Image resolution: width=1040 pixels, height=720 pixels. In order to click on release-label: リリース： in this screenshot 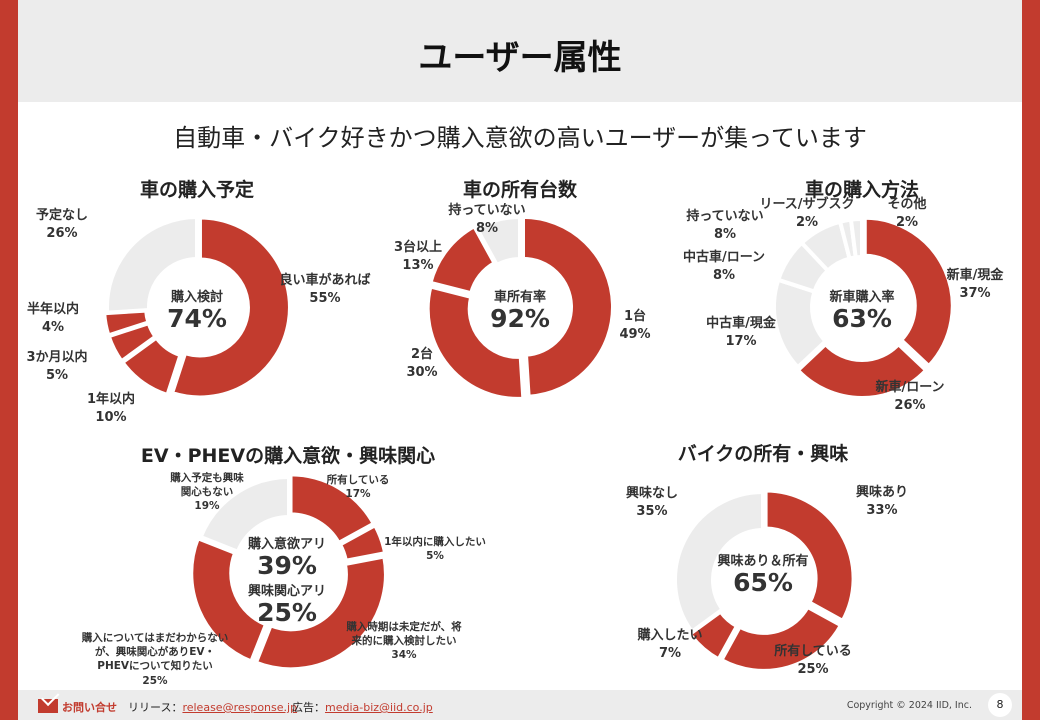, I will do `click(155, 707)`.